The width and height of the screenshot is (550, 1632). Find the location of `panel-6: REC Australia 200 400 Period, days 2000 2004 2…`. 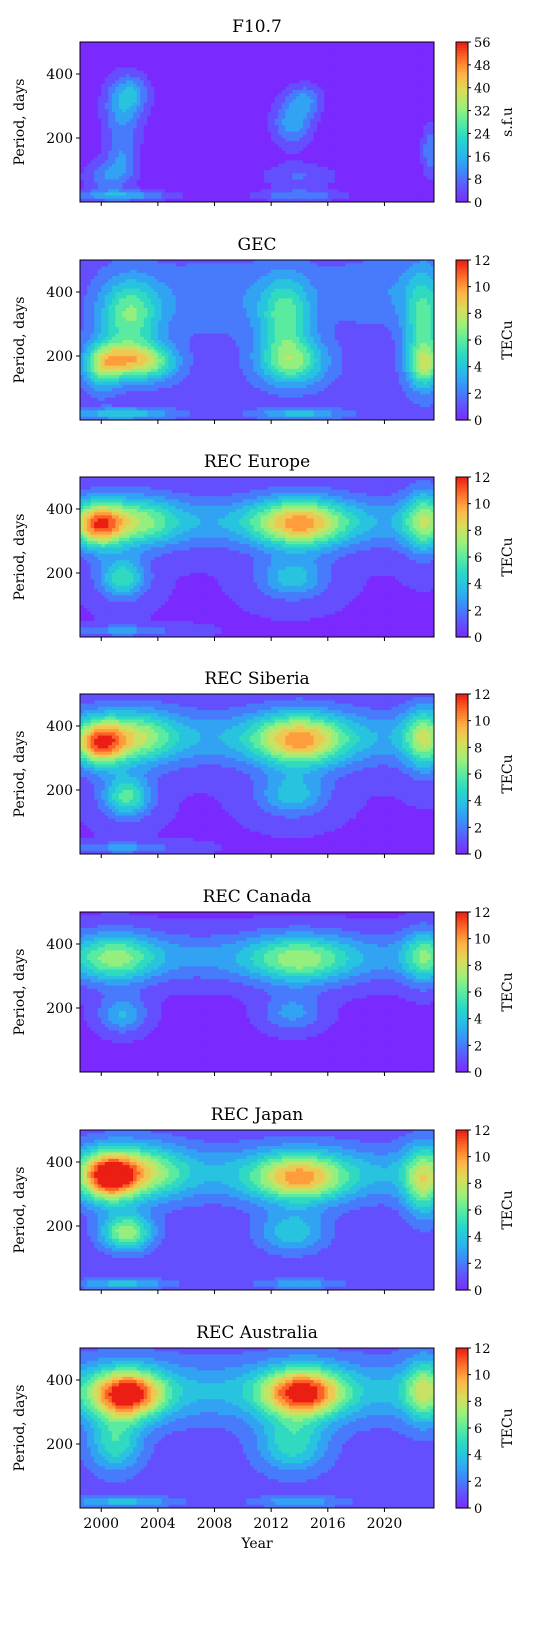

panel-6: REC Australia 200 400 Period, days 2000 2004 2… is located at coordinates (264, 1437).